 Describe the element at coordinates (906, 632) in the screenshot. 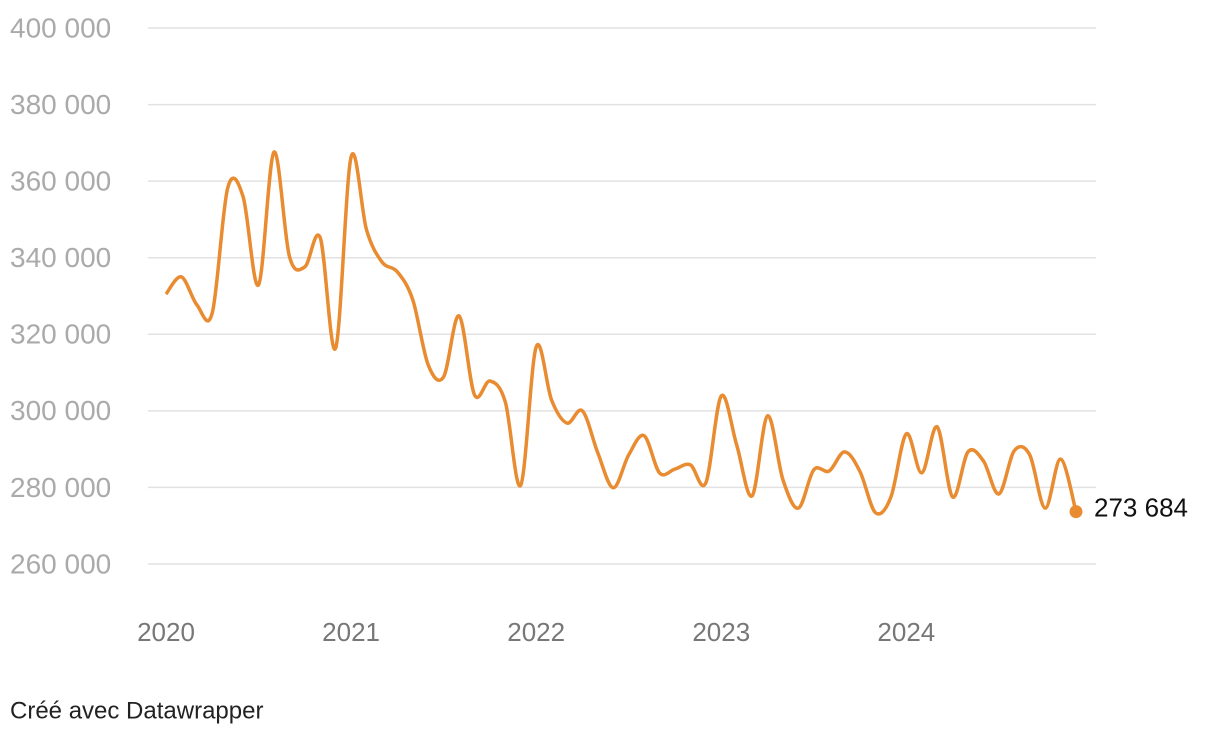

I see `x-tick-label: 2024` at that location.